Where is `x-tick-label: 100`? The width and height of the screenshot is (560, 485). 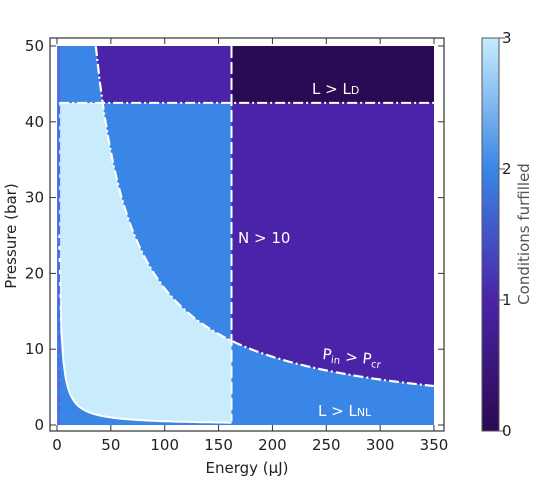 x-tick-label: 100 is located at coordinates (164, 445).